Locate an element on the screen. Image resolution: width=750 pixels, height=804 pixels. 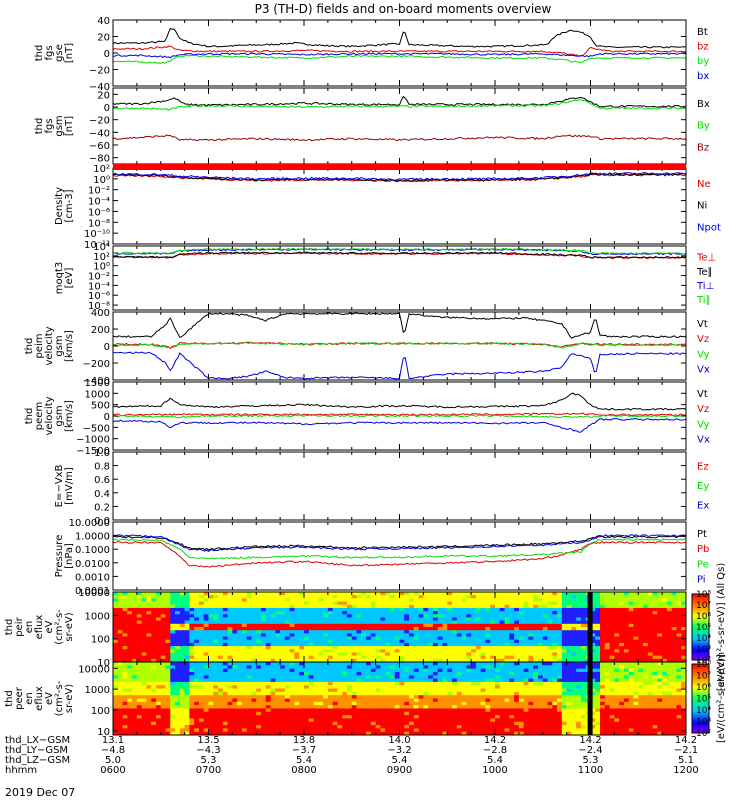
series-line-fgs-gse-by is located at coordinates (399, 59).